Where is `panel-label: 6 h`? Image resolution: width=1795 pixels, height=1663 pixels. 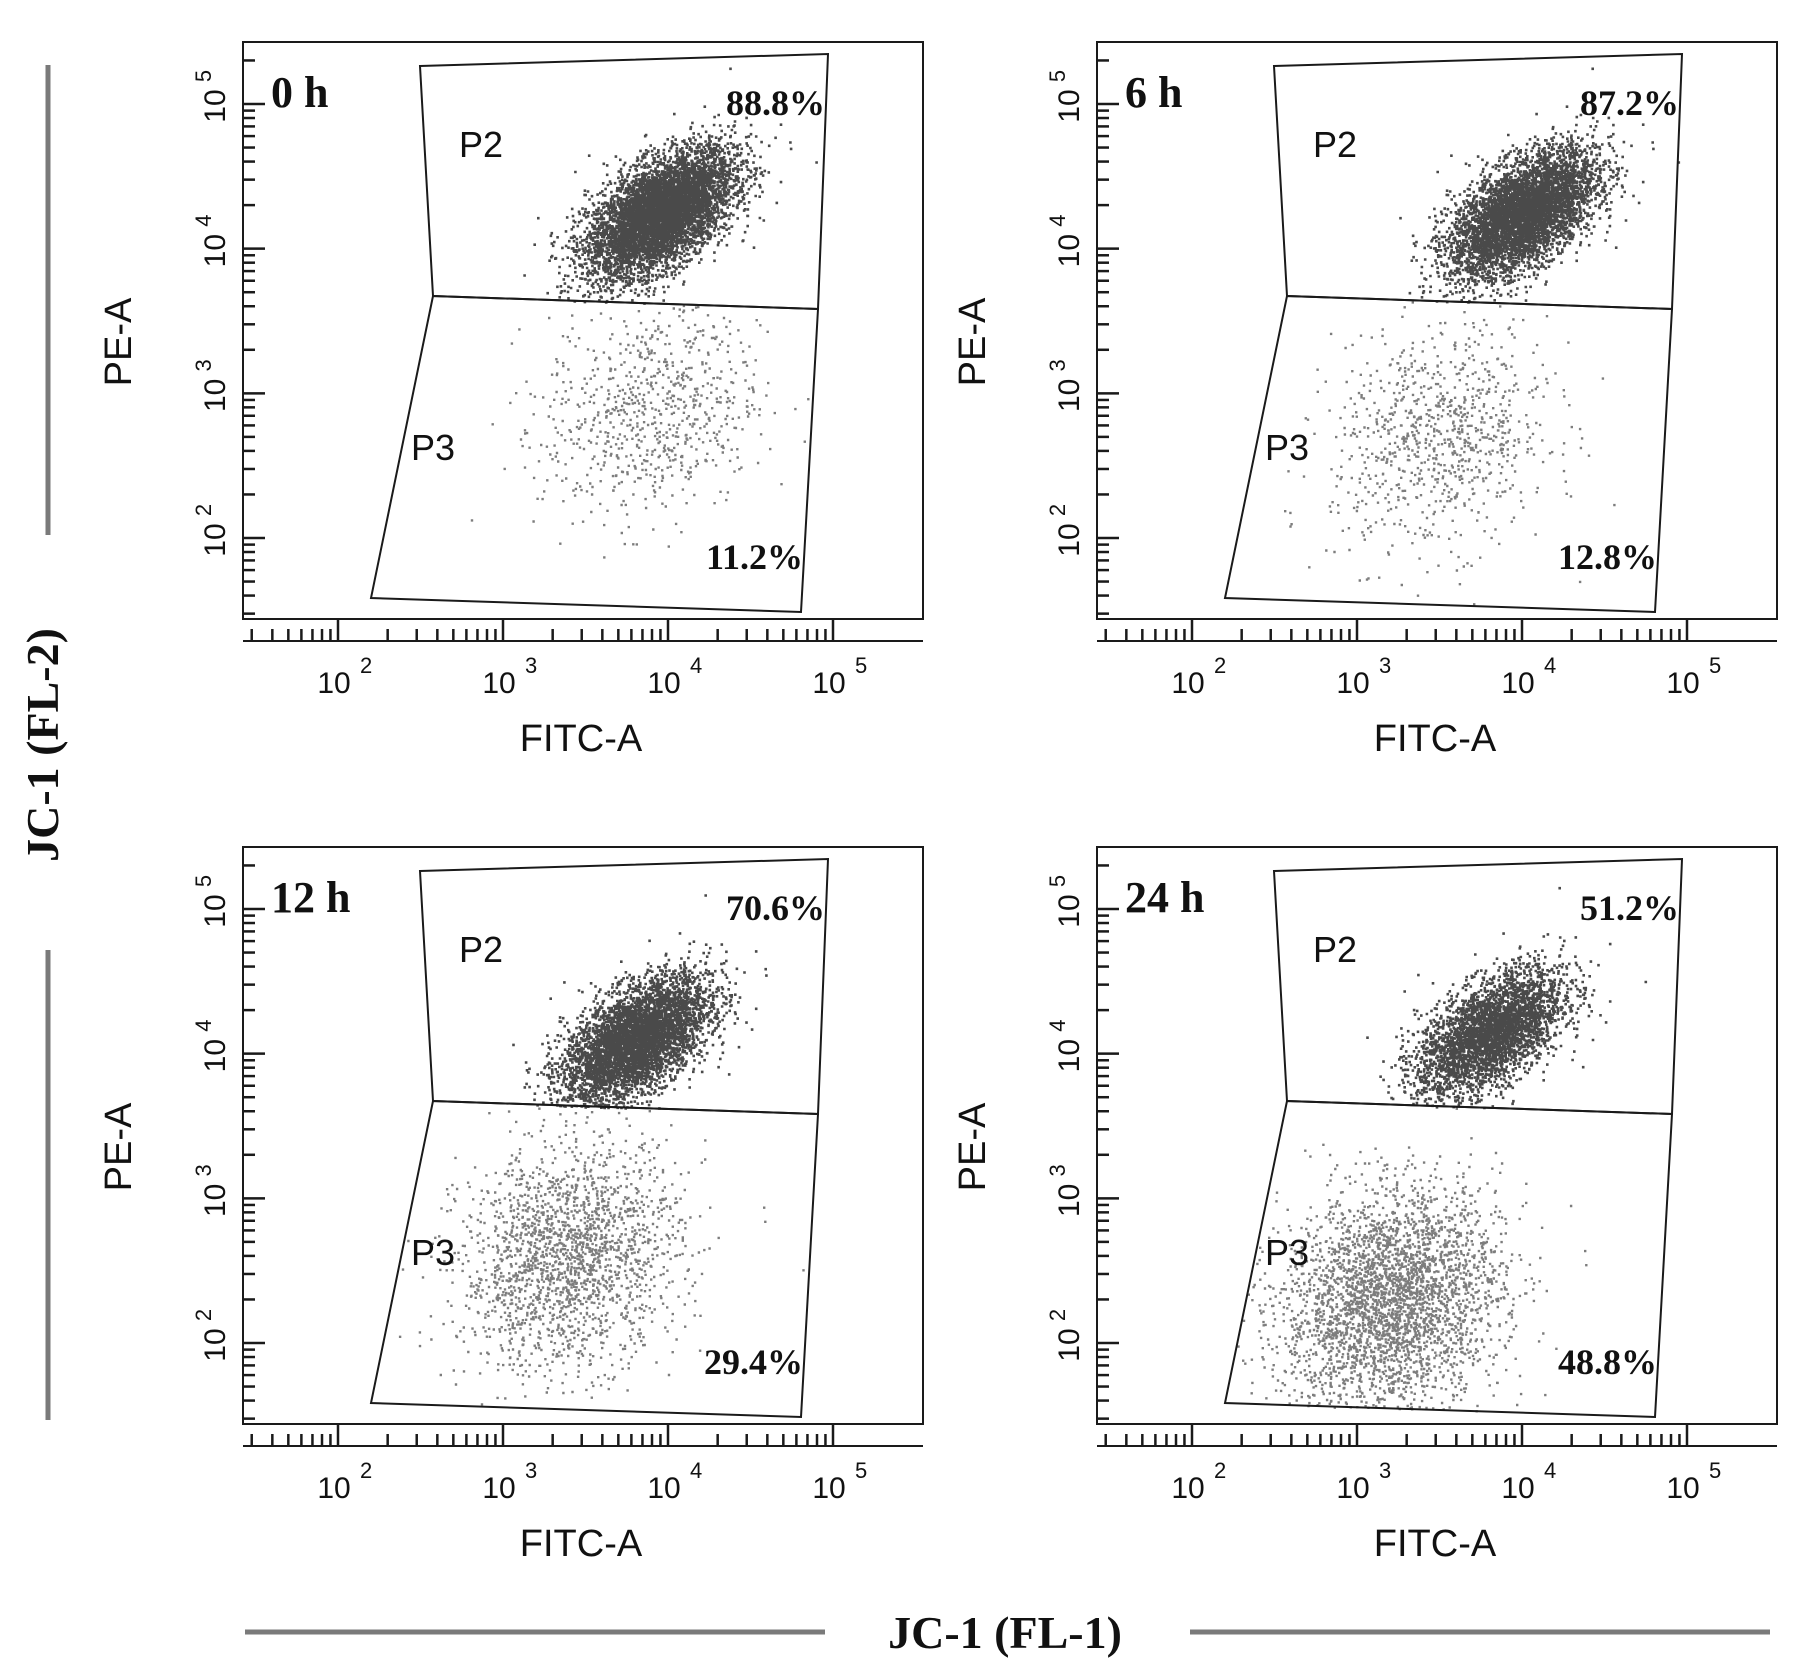
panel-label: 6 h is located at coordinates (1153, 92).